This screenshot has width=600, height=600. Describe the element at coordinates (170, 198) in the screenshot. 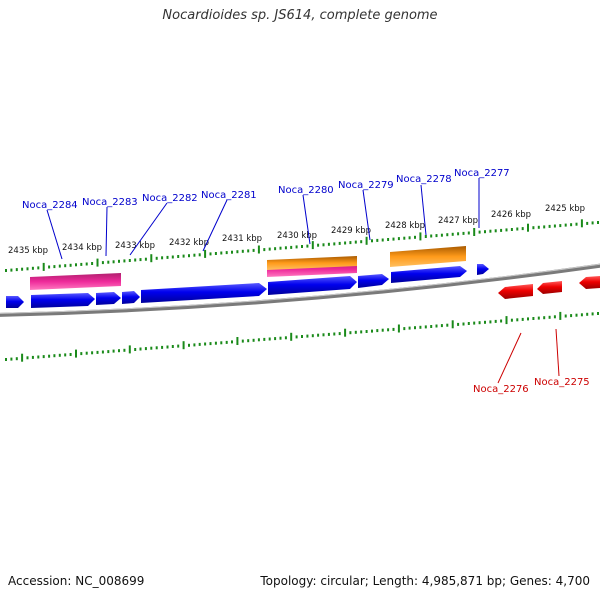

I see `gene-label-noca-2282: Noca_2282` at that location.